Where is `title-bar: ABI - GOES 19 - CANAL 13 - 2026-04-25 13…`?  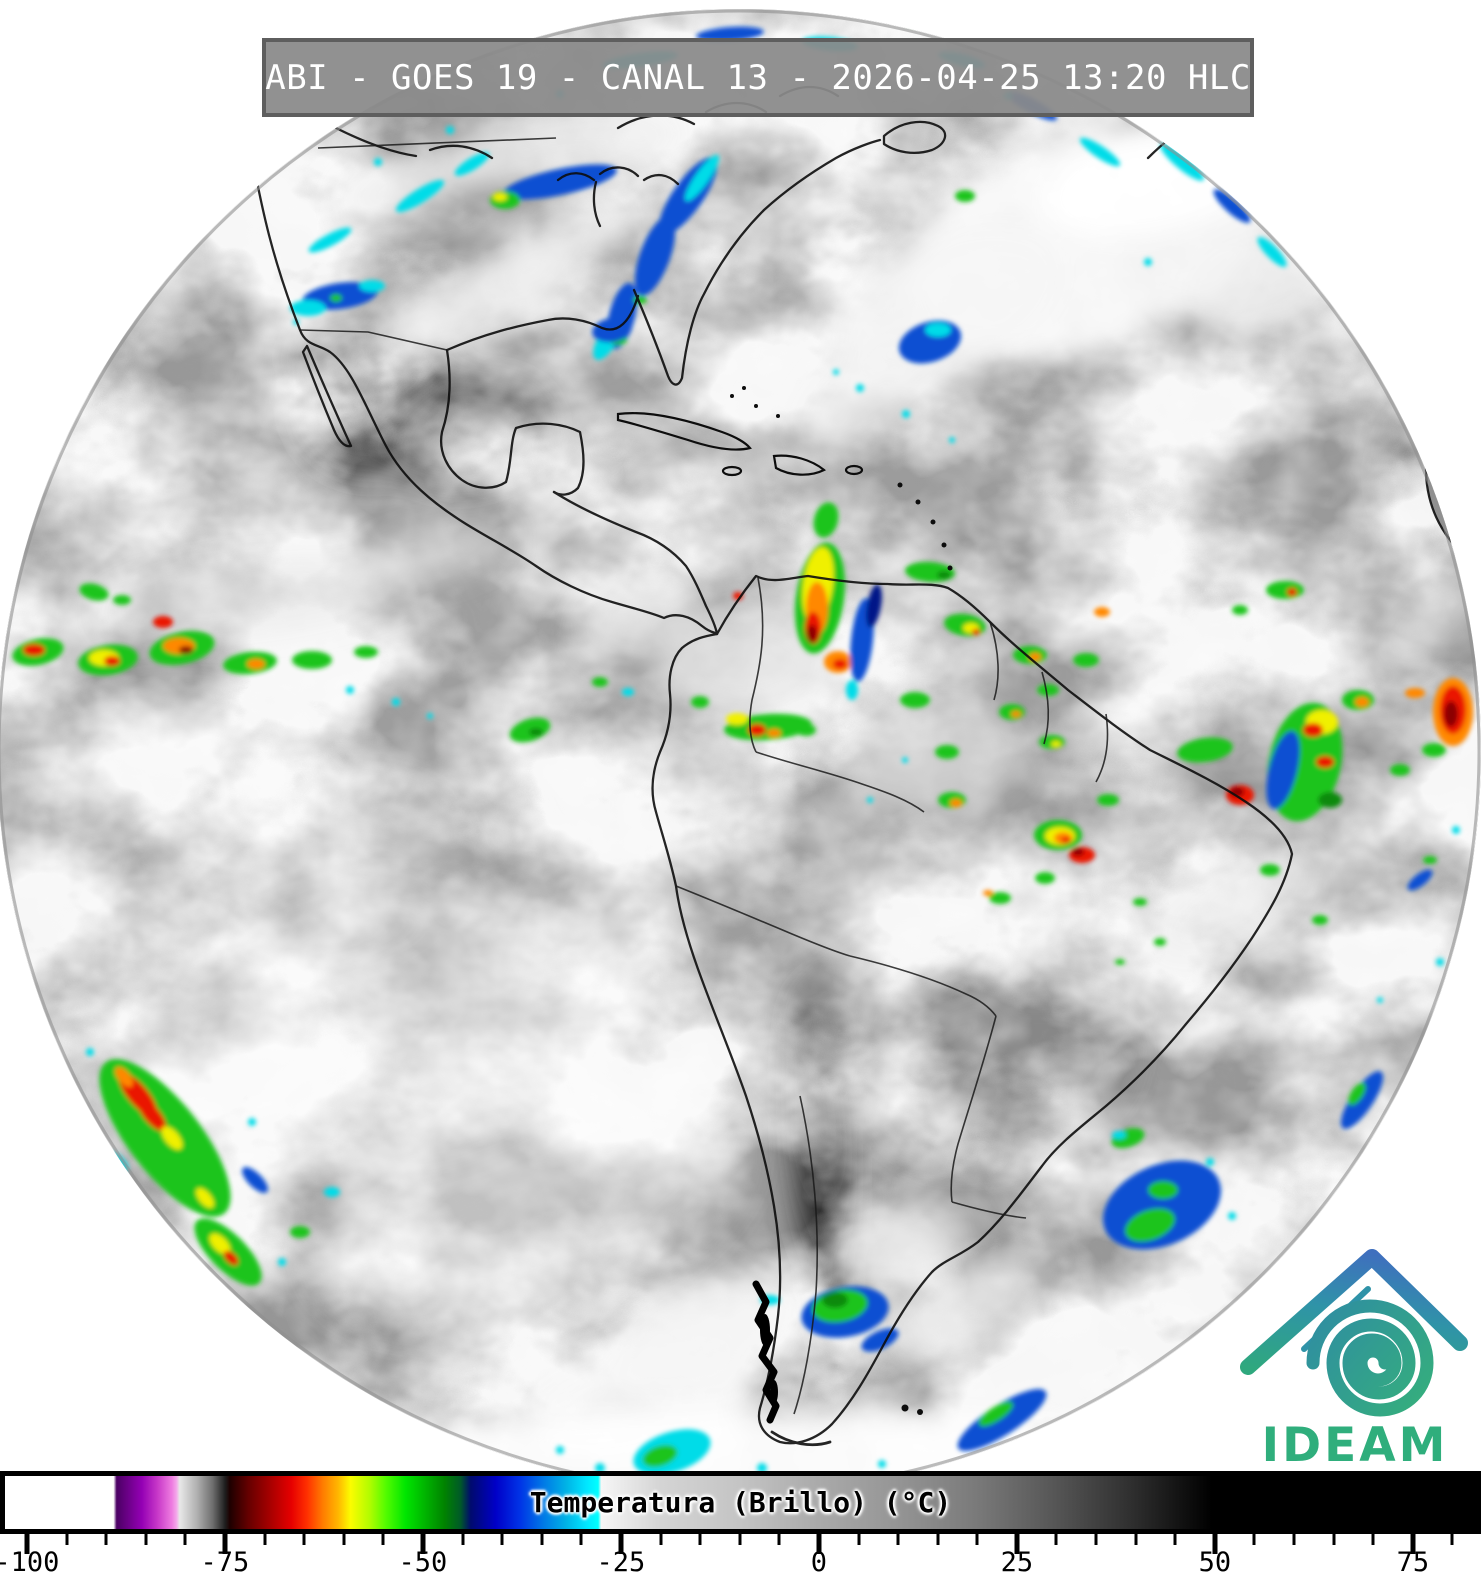
title-bar: ABI - GOES 19 - CANAL 13 - 2026-04-25 13… is located at coordinates (758, 77).